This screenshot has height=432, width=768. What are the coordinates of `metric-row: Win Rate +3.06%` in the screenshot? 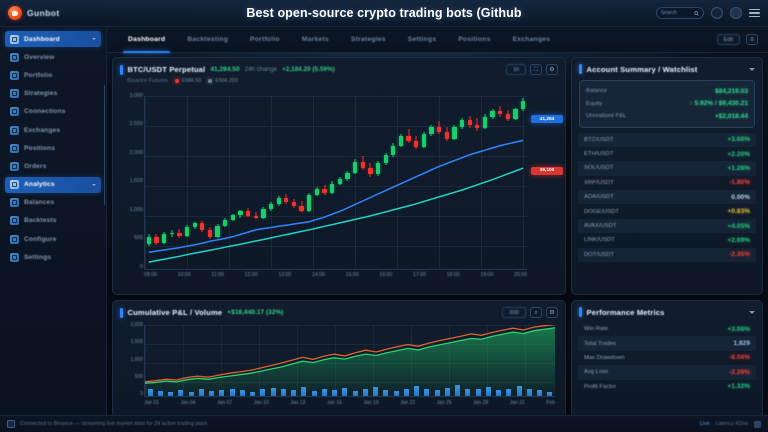 It's located at (667, 329).